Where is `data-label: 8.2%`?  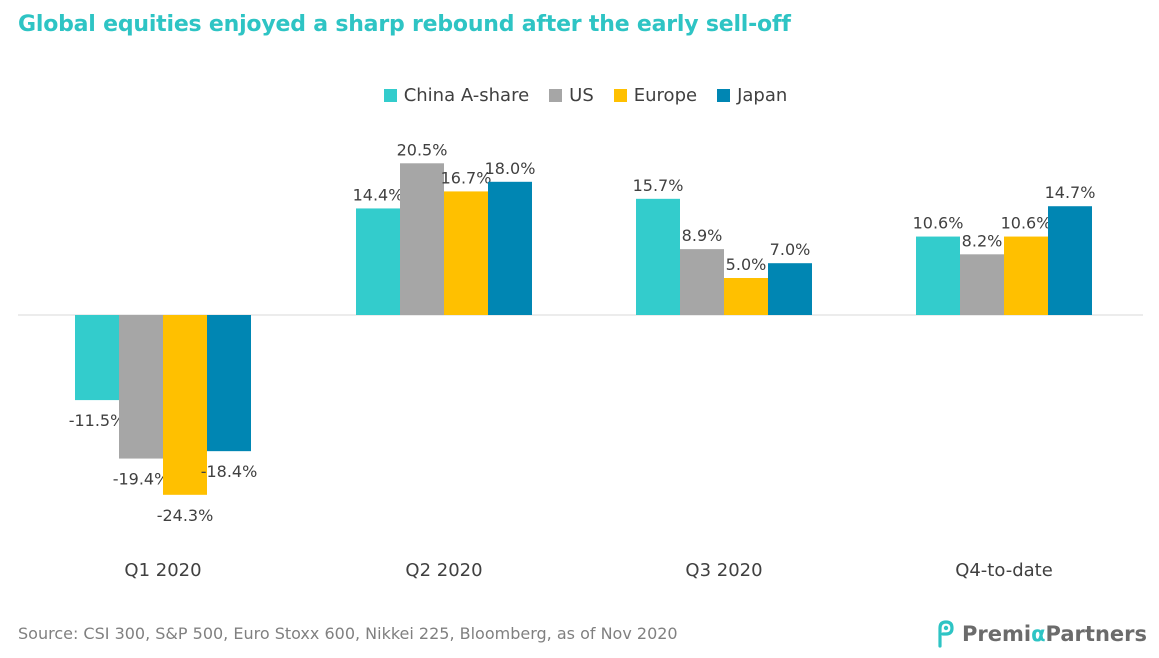
data-label: 8.2% is located at coordinates (982, 240).